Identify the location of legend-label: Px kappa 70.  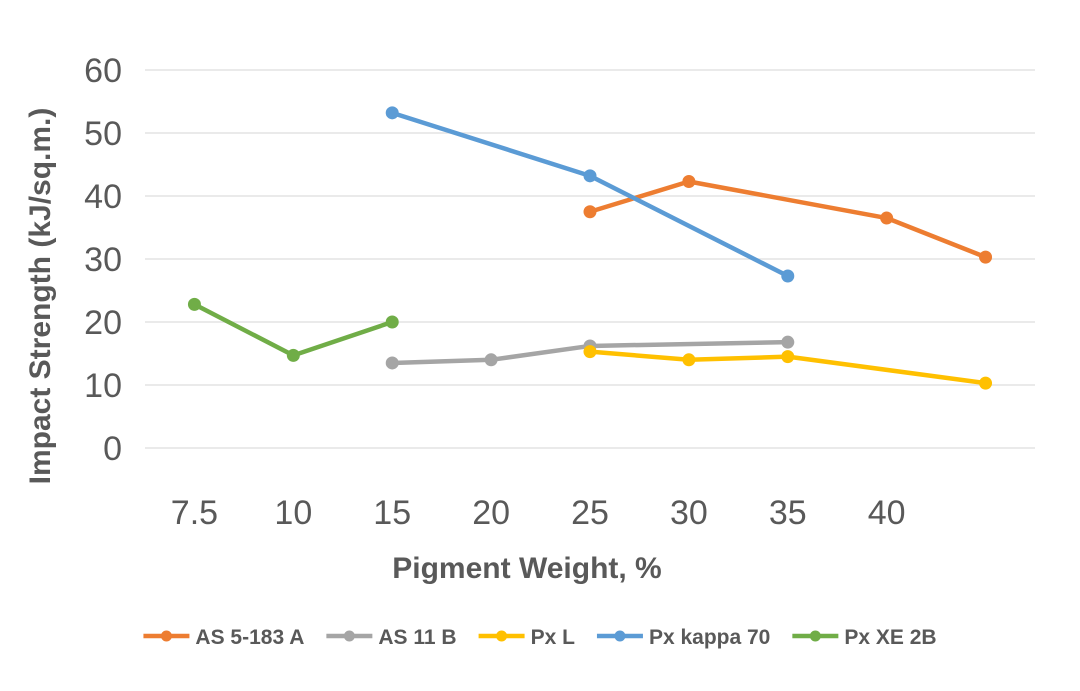
(709, 637).